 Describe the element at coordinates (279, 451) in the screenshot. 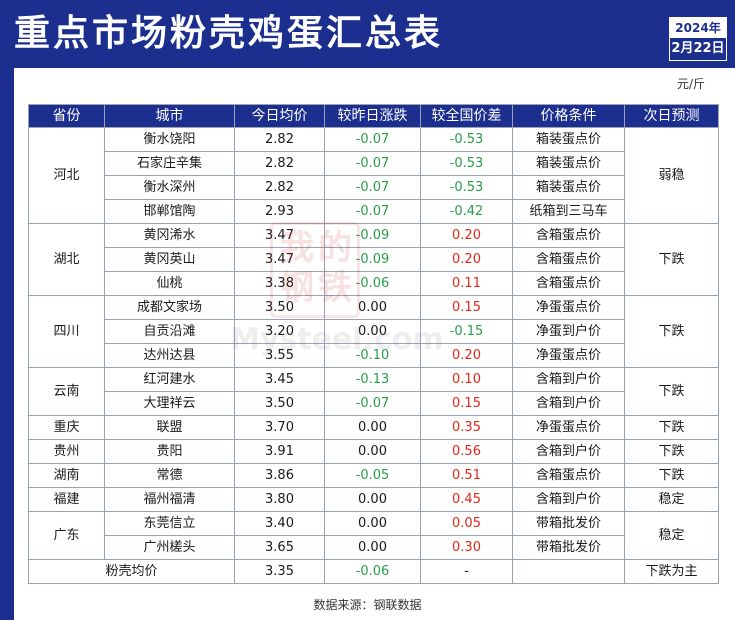

I see `price-cell: 3.91` at that location.